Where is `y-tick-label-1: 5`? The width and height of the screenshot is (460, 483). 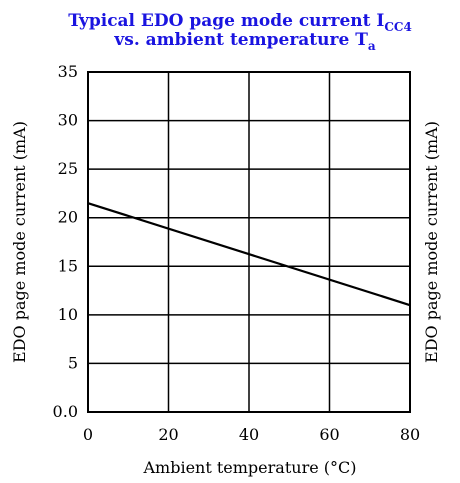 y-tick-label-1: 5 is located at coordinates (73, 362).